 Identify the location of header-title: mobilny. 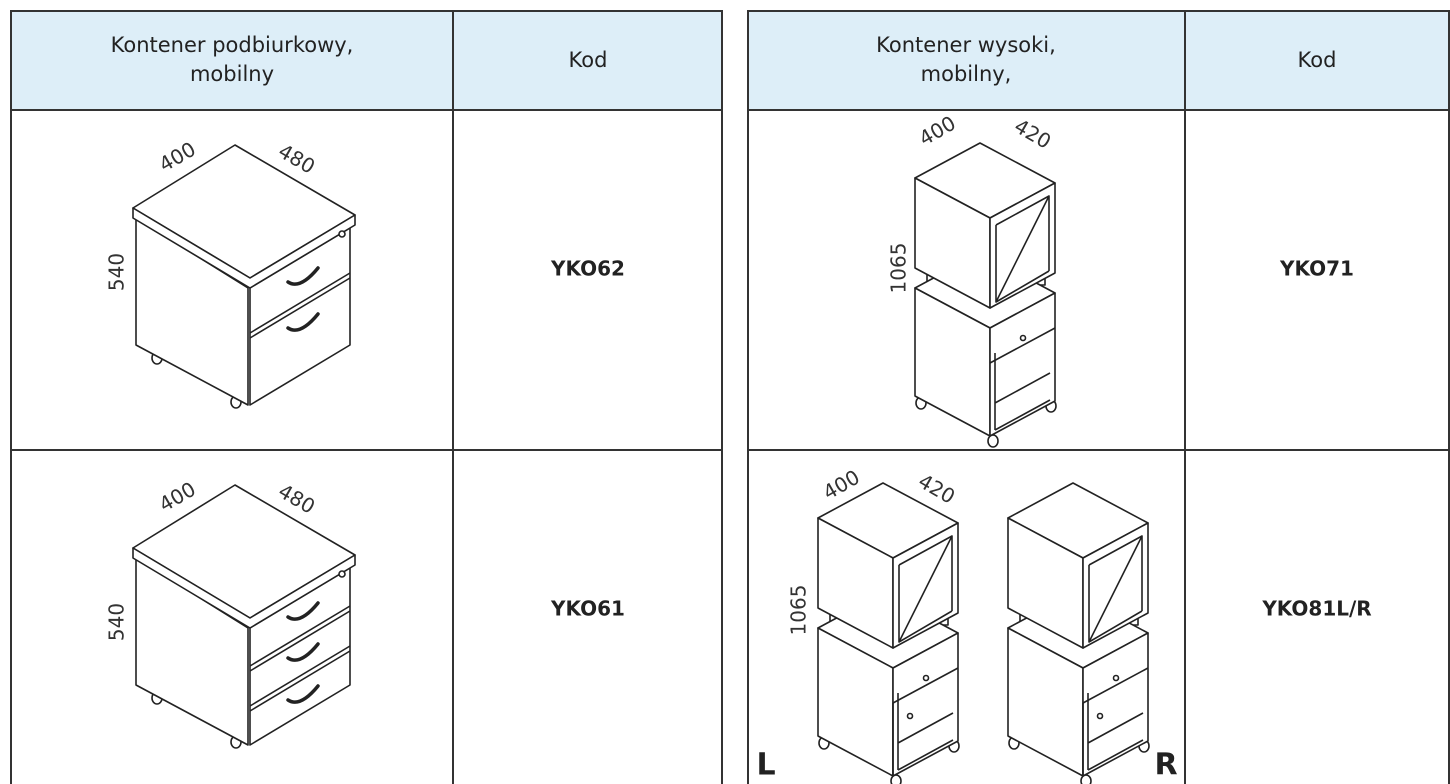
(232, 74).